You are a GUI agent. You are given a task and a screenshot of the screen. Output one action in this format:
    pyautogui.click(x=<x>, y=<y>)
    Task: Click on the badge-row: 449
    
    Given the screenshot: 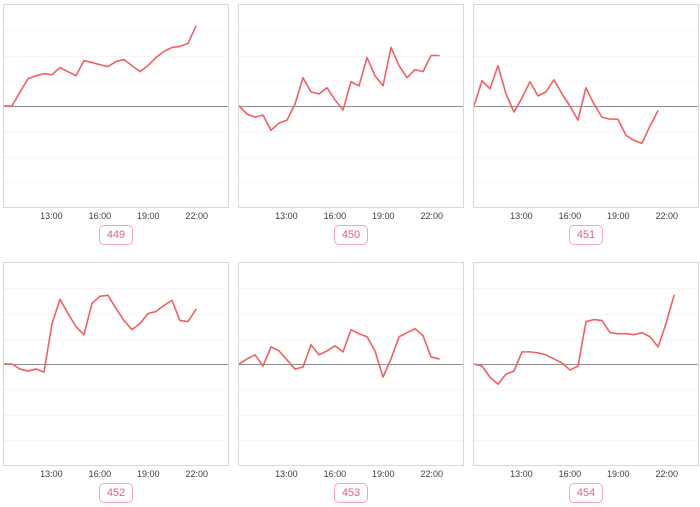 What is the action you would take?
    pyautogui.click(x=116, y=235)
    